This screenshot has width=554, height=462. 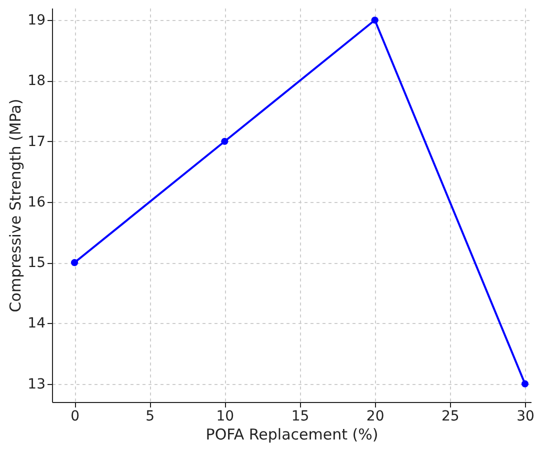 I want to click on y-axis-title: Compressive Strength (MPa), so click(x=15, y=205).